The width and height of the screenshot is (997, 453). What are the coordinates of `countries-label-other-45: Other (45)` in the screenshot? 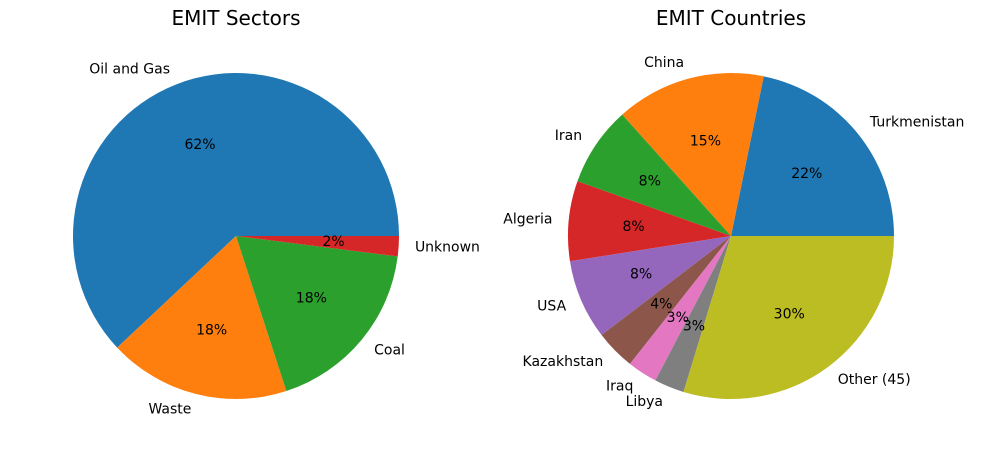 It's located at (874, 380).